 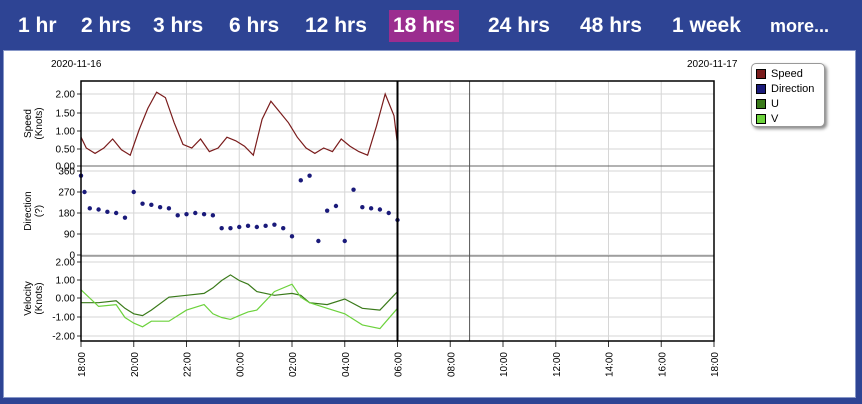 I want to click on y-tick-label: -2.00, so click(x=63, y=337).